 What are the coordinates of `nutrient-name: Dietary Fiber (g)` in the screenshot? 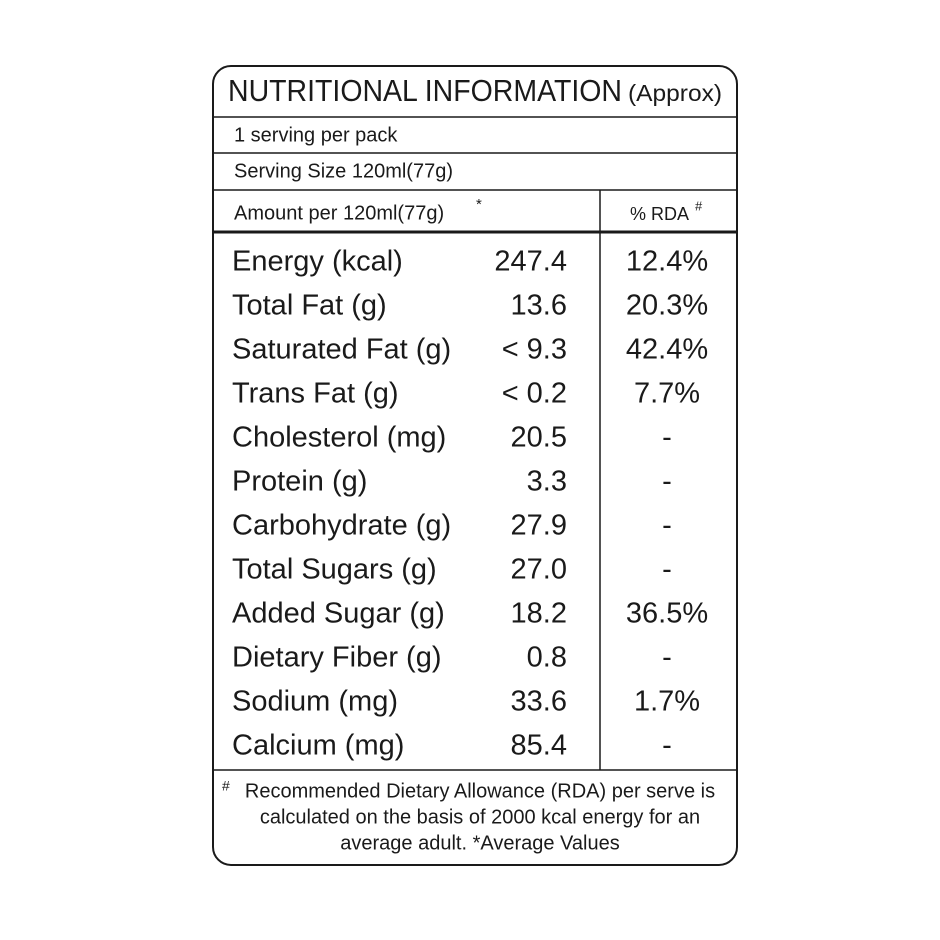 It's located at (337, 658).